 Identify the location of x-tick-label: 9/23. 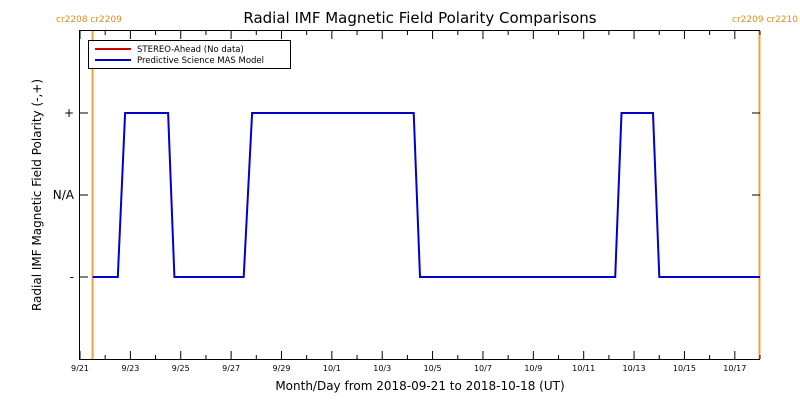
(130, 368).